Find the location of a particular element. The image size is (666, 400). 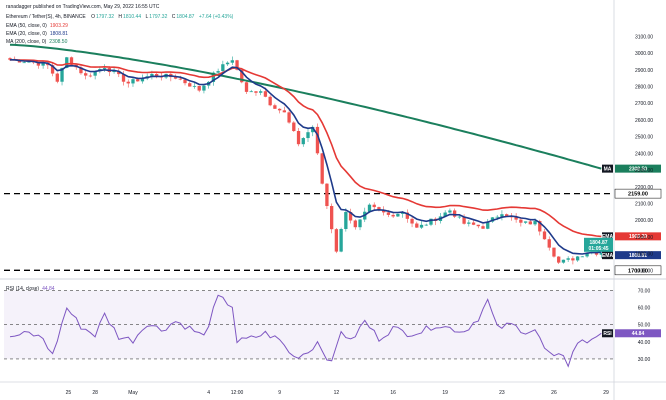

y-tick-label: 2600.00 is located at coordinates (644, 121).